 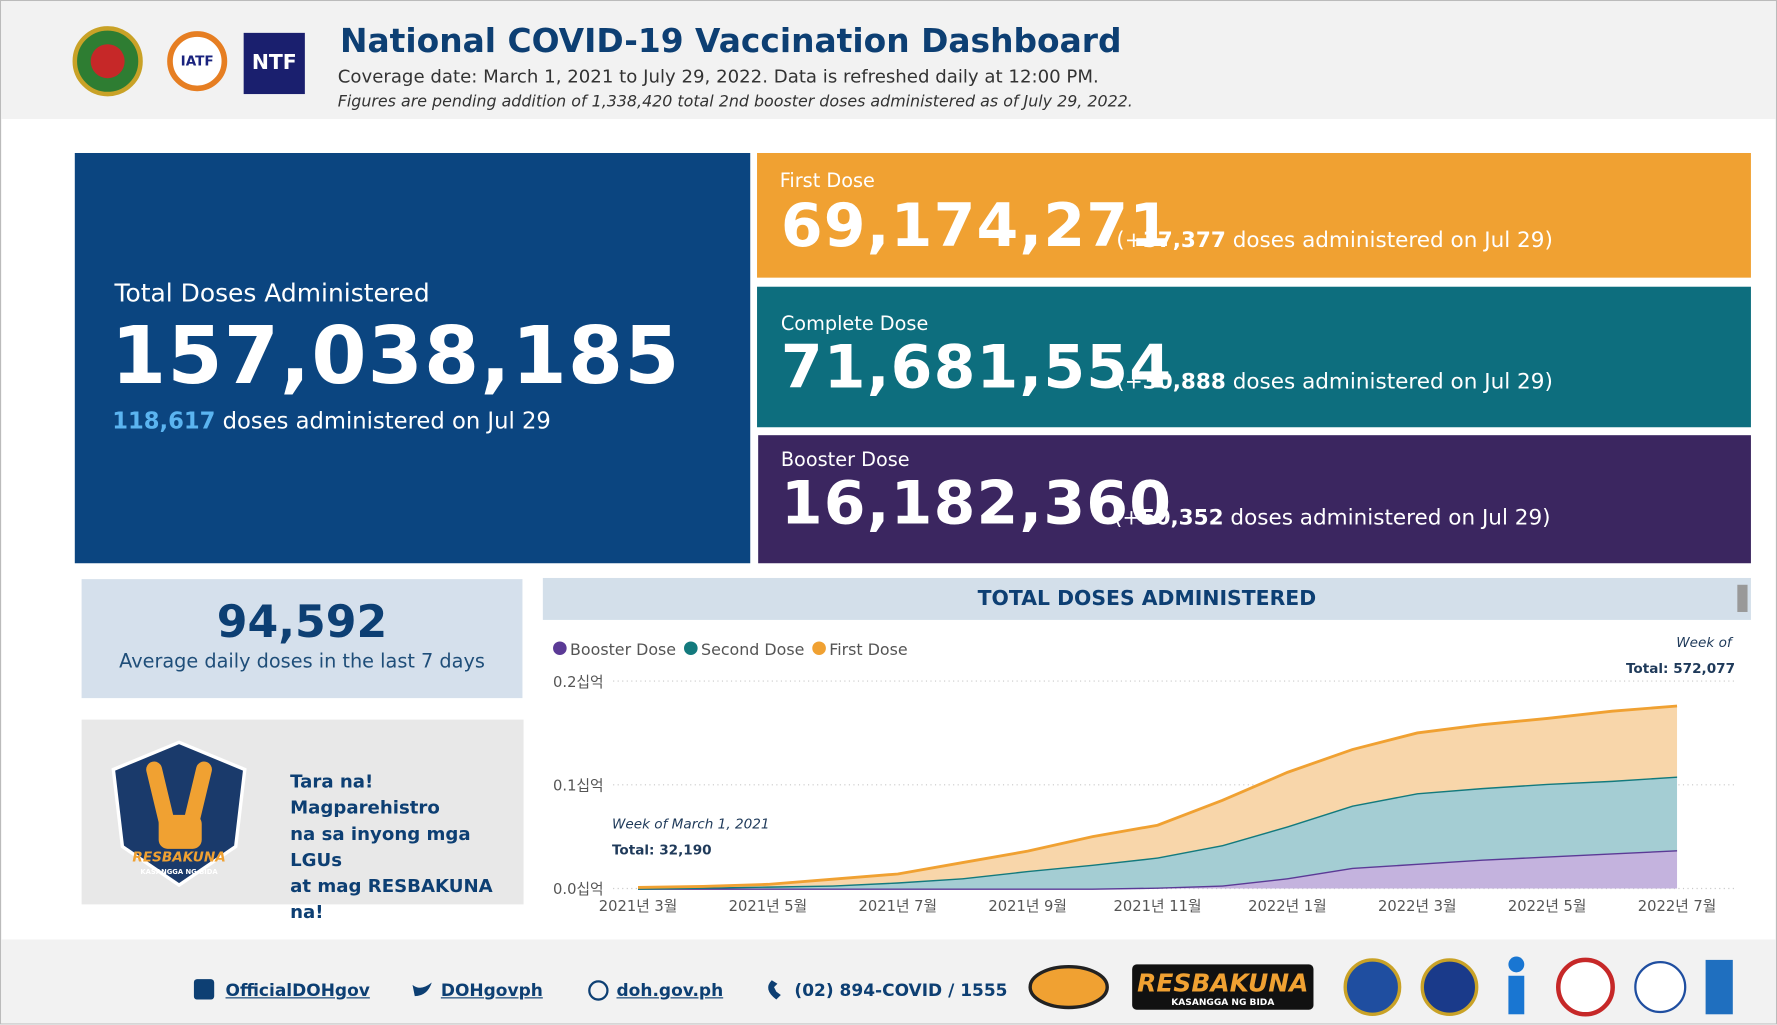 I want to click on legend-label: Booster Dose, so click(x=623, y=649).